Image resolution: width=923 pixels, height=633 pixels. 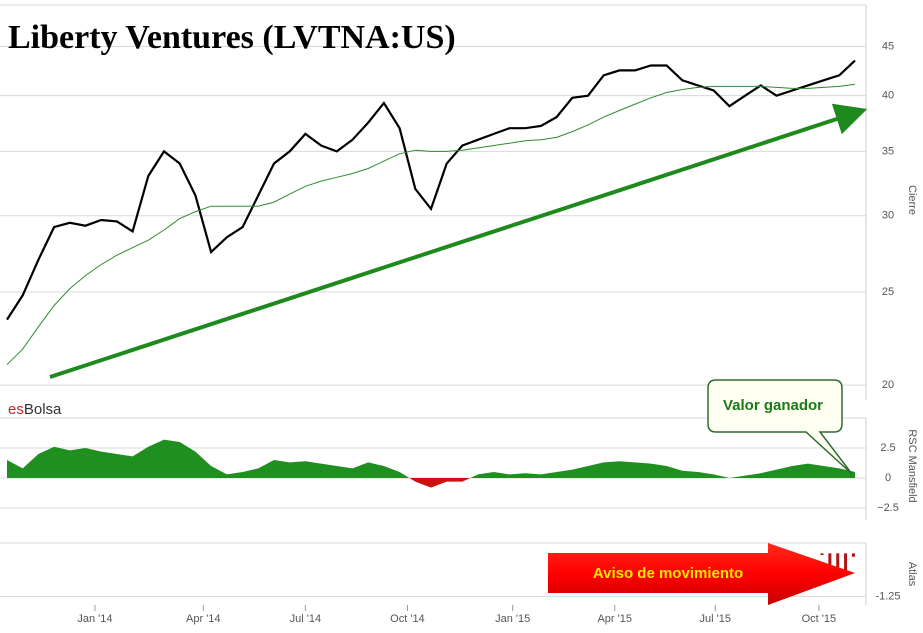 What do you see at coordinates (94, 619) in the screenshot?
I see `x-tick-label: Jan '14` at bounding box center [94, 619].